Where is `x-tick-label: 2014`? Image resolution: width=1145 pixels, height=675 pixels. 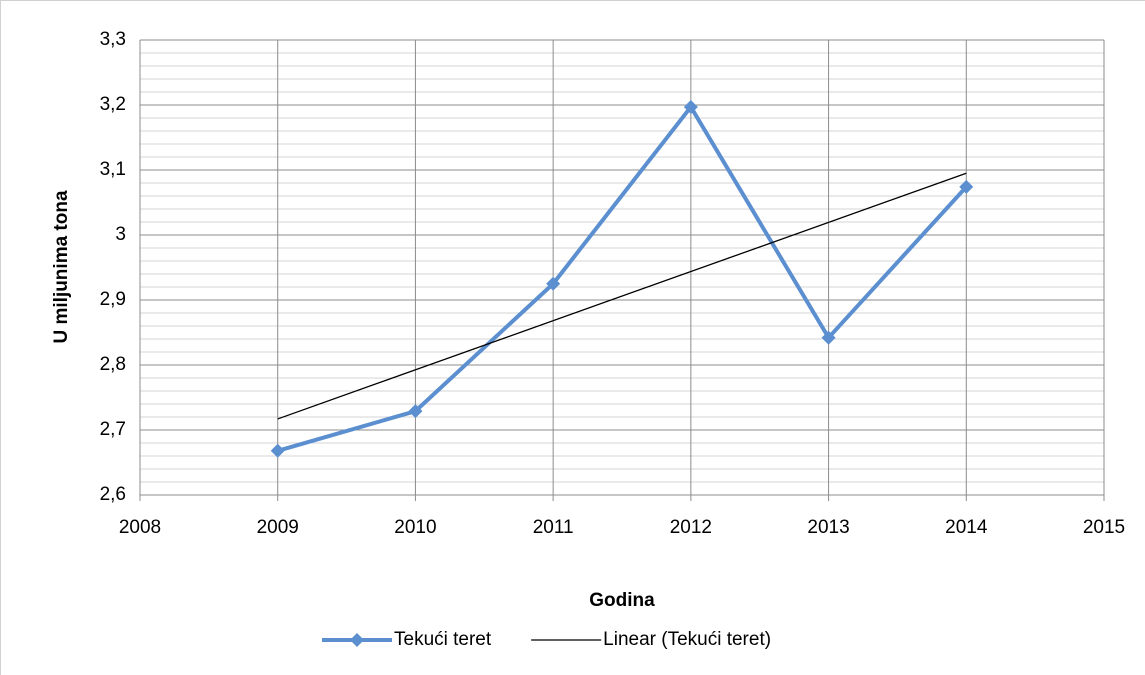 x-tick-label: 2014 is located at coordinates (966, 527).